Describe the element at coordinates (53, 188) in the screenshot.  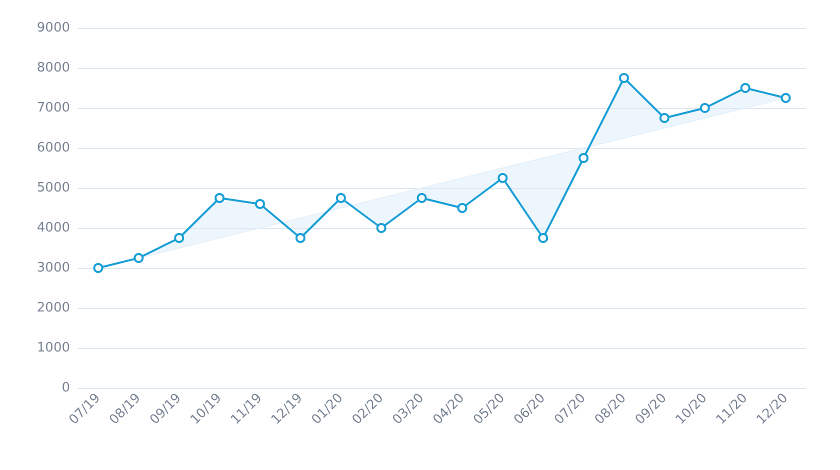
I see `y-tick-label: 5000` at that location.